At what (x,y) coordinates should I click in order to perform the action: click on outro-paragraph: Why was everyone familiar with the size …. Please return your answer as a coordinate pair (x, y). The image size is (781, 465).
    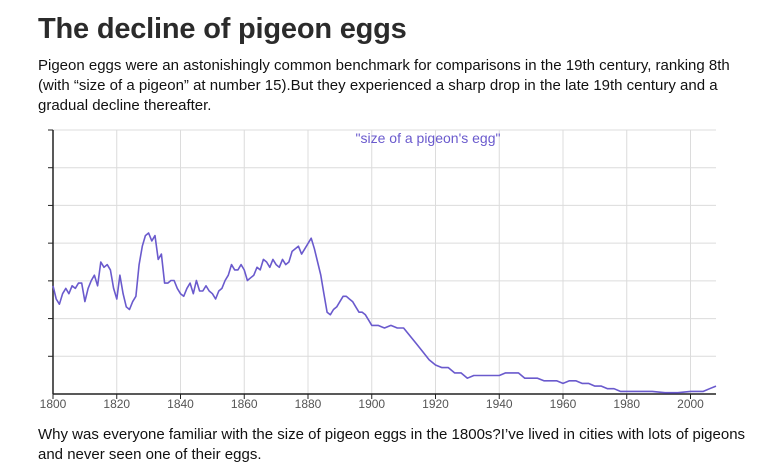
    Looking at the image, I should click on (392, 444).